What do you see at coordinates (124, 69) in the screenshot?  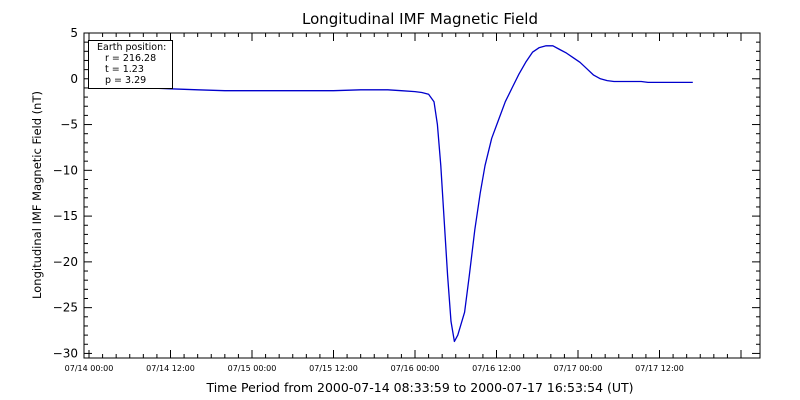 I see `earth-position-t: t = 1.23` at bounding box center [124, 69].